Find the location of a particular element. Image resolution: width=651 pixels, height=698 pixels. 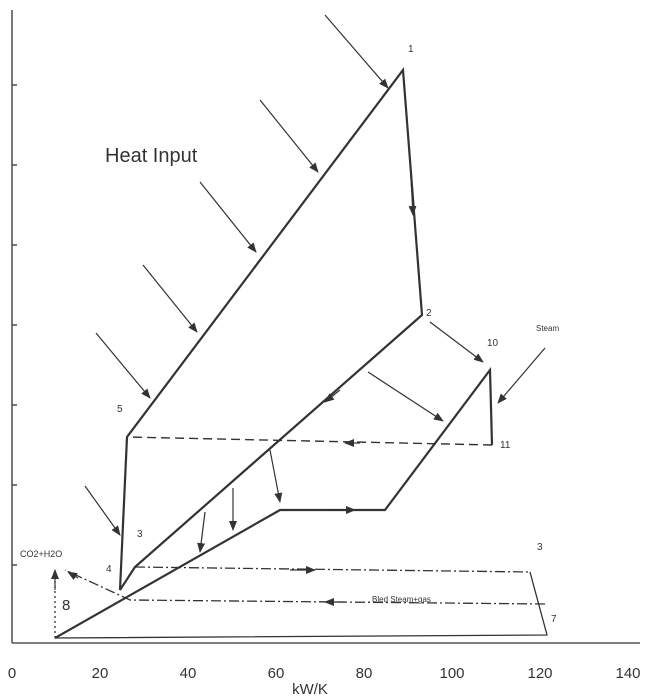

x-tick-label: 80 is located at coordinates (364, 673).